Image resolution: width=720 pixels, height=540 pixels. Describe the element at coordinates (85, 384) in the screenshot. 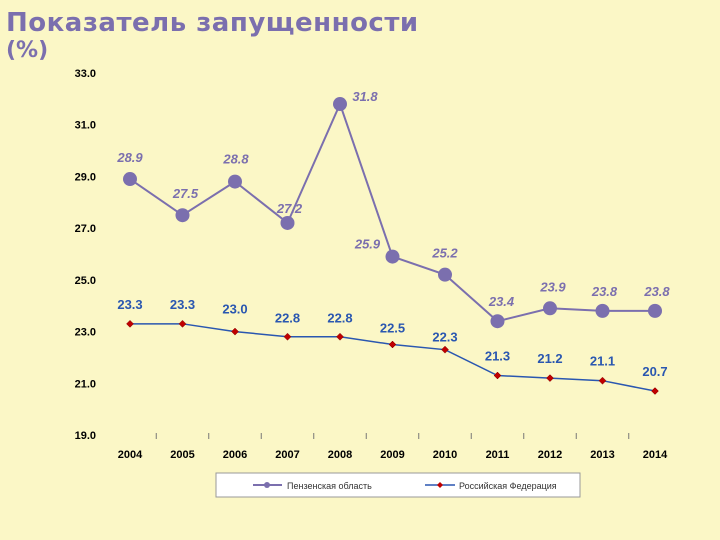

I see `y-tick-label: 21.0` at that location.